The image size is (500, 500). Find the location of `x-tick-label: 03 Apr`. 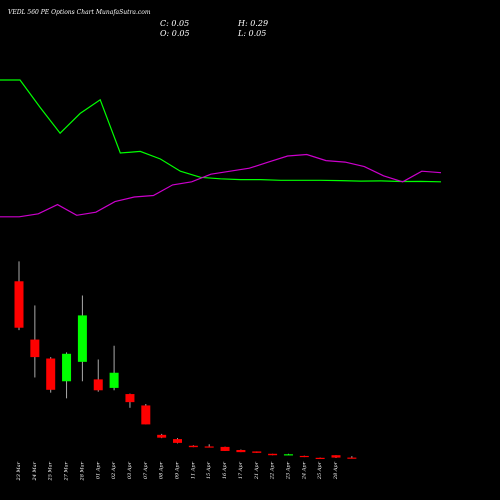

x-tick-label: 03 Apr is located at coordinates (130, 470).